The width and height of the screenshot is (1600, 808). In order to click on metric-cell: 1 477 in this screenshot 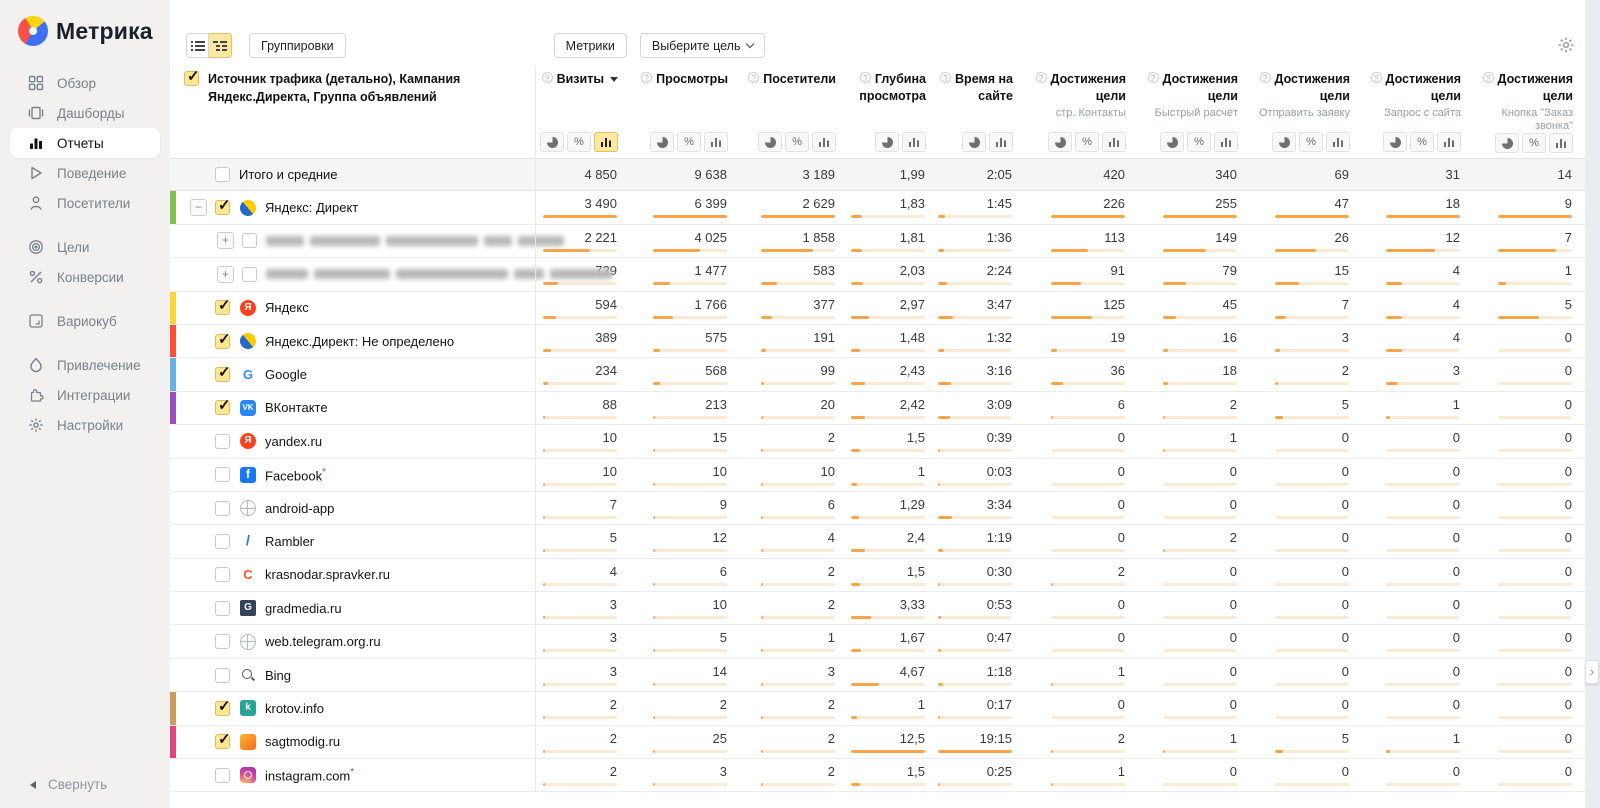, I will do `click(680, 274)`.